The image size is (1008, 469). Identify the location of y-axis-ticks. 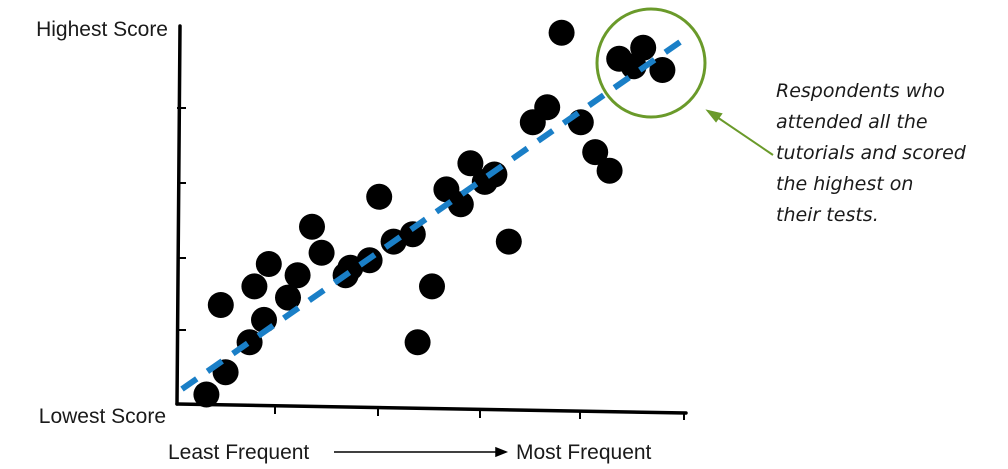
(181, 219).